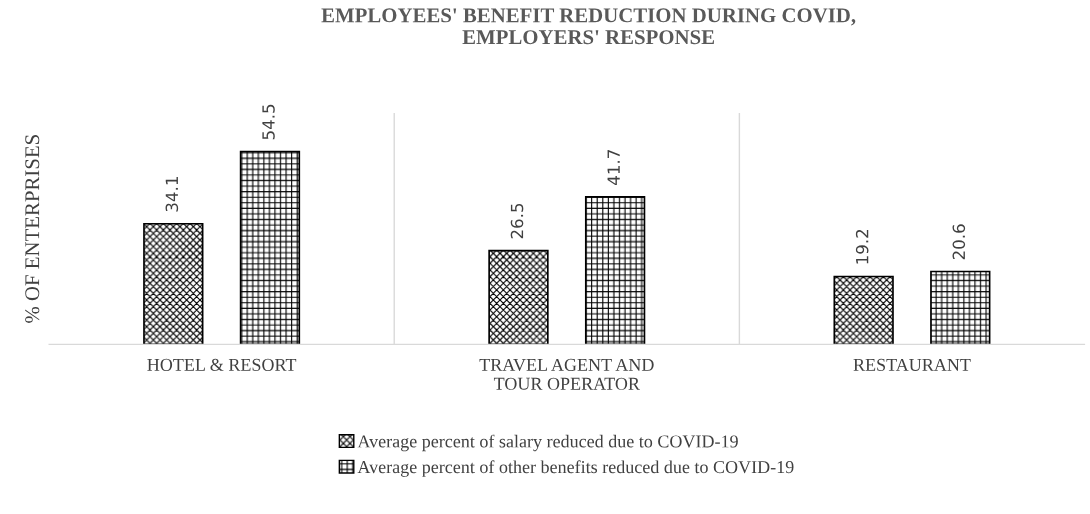  I want to click on data-label: 19.2, so click(862, 246).